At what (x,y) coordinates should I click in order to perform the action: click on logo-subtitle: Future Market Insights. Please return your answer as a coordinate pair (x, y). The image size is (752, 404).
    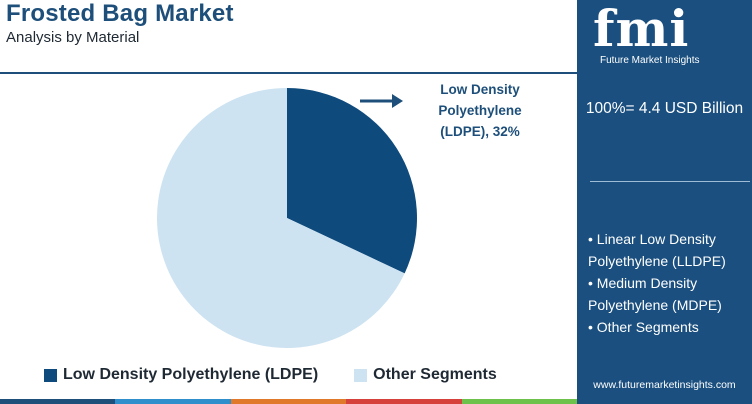
    Looking at the image, I should click on (650, 60).